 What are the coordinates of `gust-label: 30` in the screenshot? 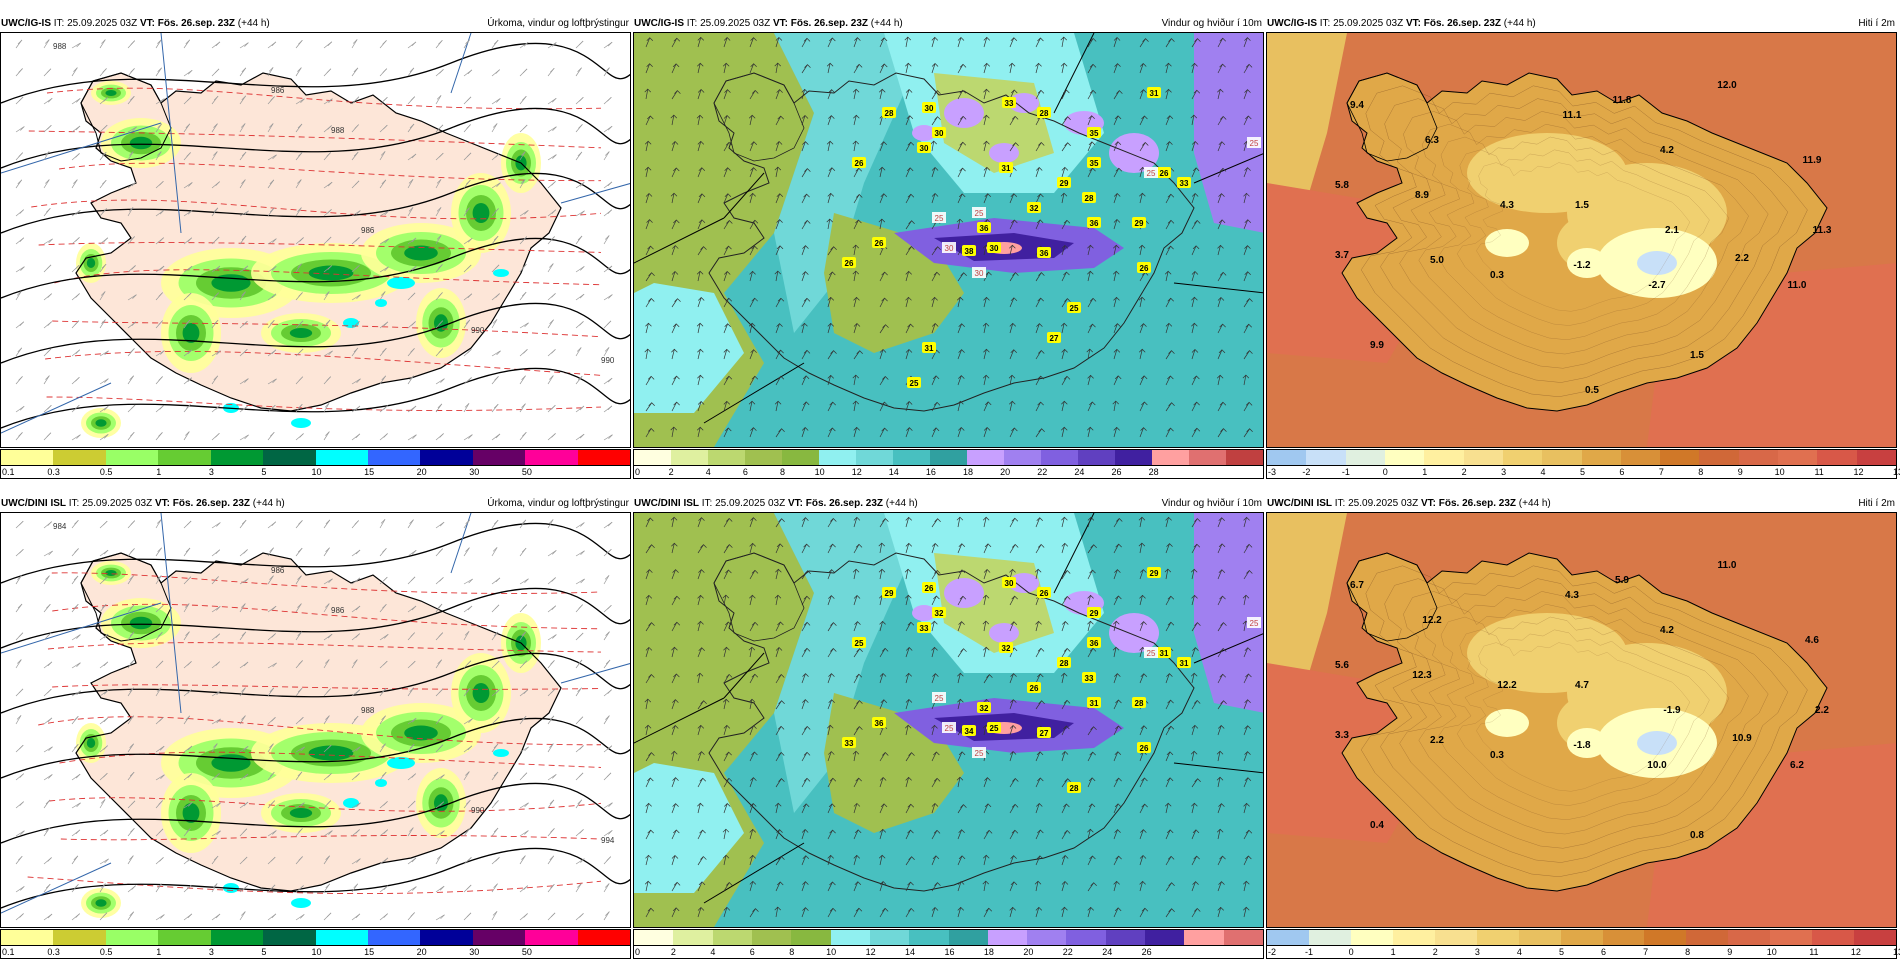 It's located at (949, 247).